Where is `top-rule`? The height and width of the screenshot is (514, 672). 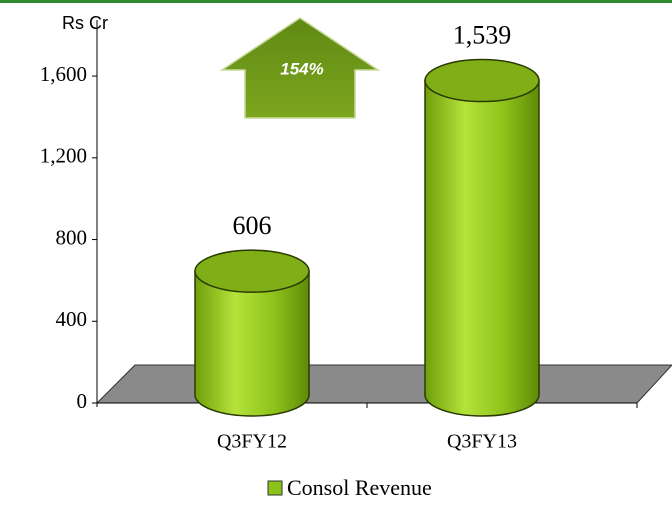
top-rule is located at coordinates (336, 1).